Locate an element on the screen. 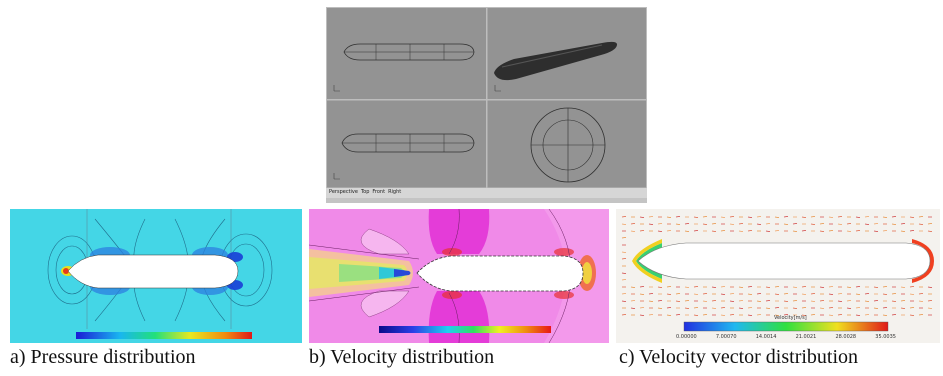 Image resolution: width=943 pixels, height=376 pixels. hull-perspective-view is located at coordinates (556, 61).